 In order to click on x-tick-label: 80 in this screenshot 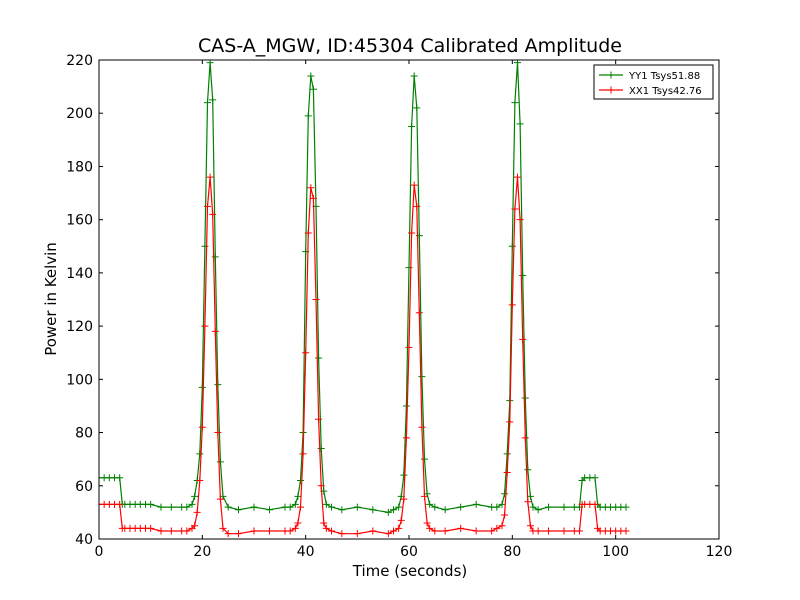, I will do `click(512, 552)`.